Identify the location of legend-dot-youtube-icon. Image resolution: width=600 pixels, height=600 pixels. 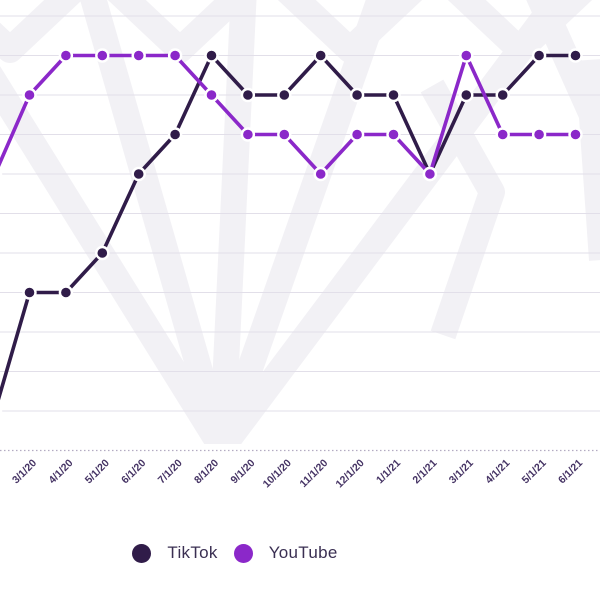
(243, 553).